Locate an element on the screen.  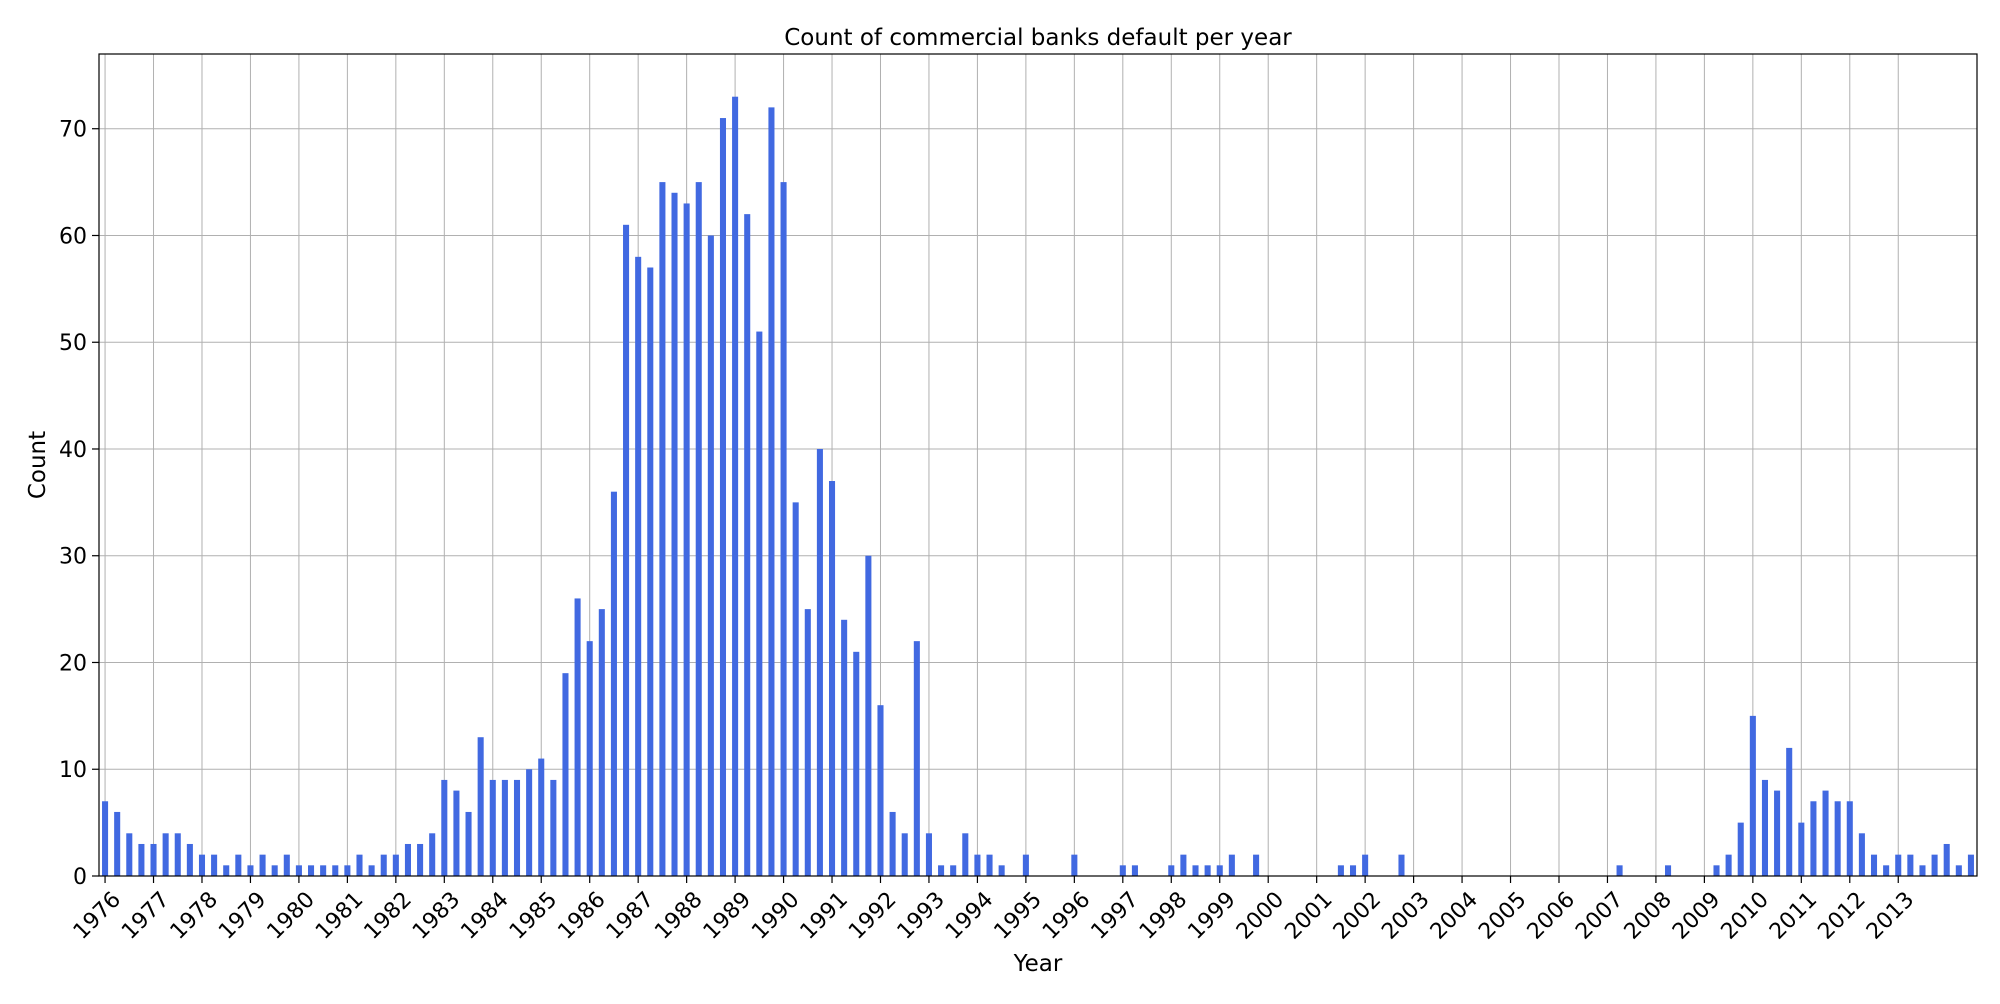
y-tick-label: 70 is located at coordinates (73, 130).